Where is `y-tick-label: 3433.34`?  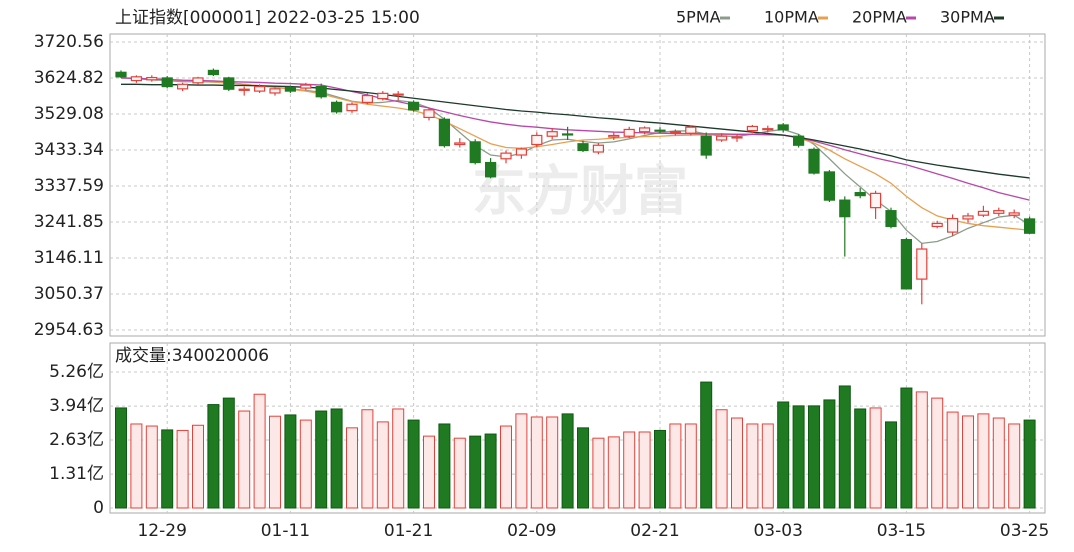 y-tick-label: 3433.34 is located at coordinates (69, 150).